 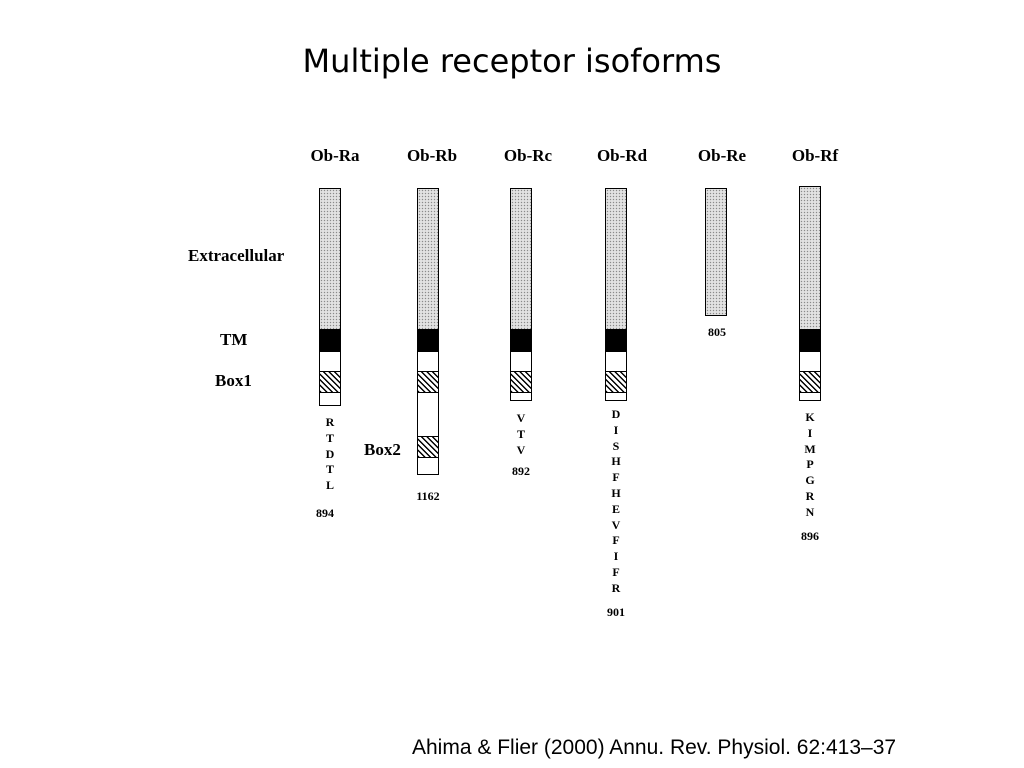 What do you see at coordinates (234, 339) in the screenshot?
I see `label-tm: TM` at bounding box center [234, 339].